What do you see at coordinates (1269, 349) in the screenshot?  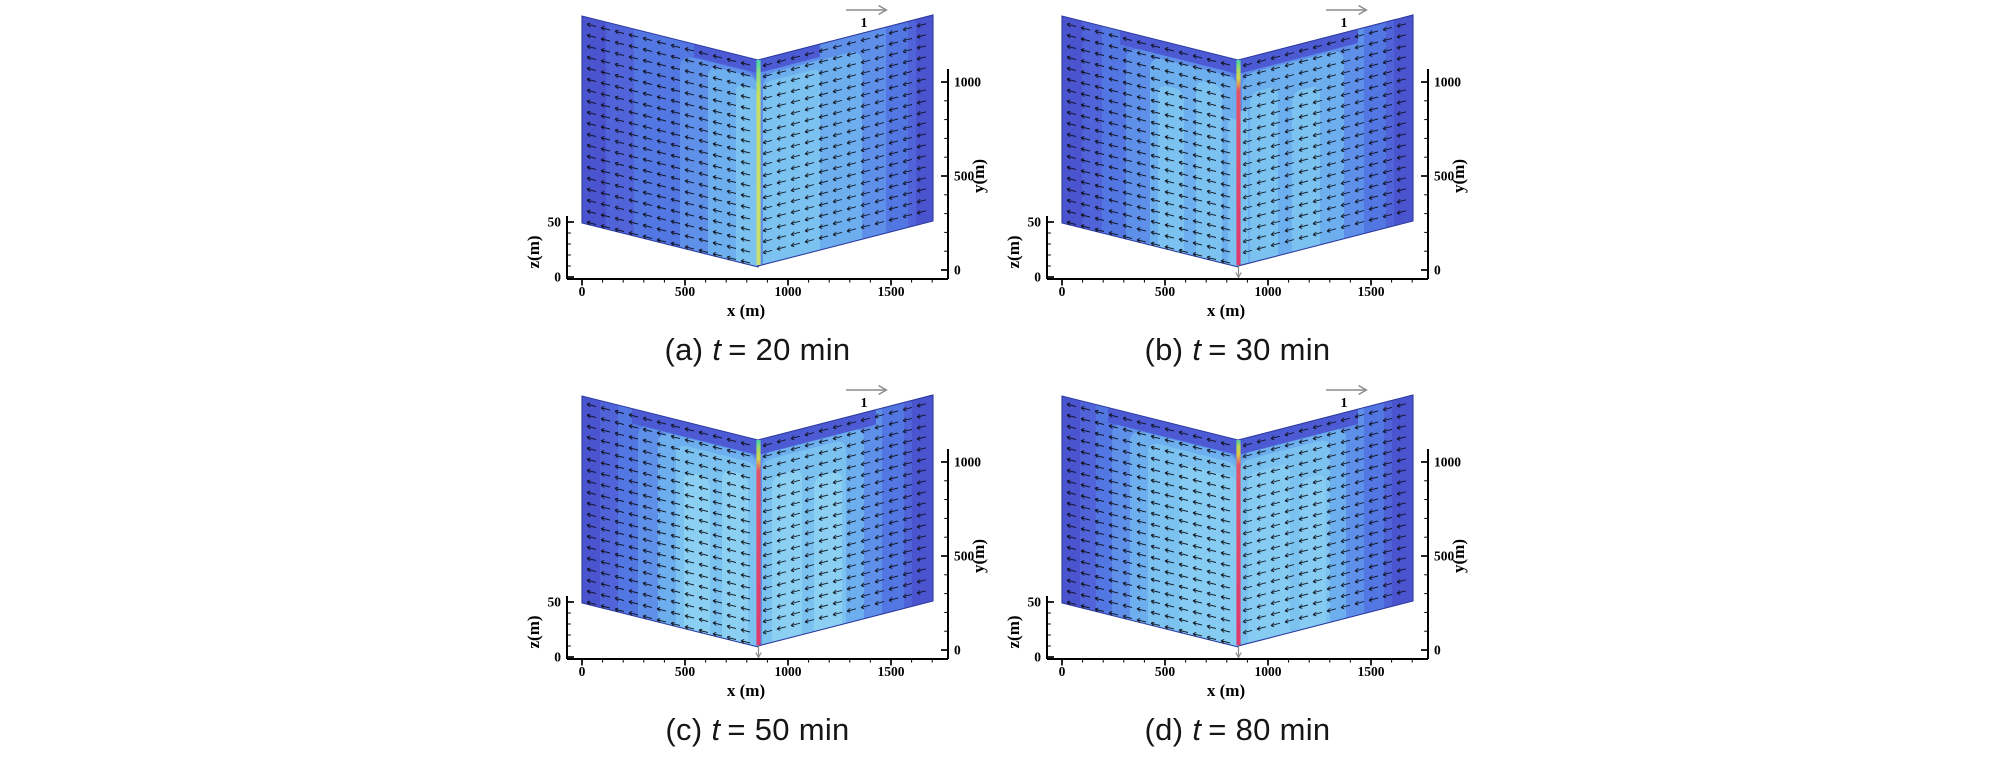 I see `caption-value: = 30 min` at bounding box center [1269, 349].